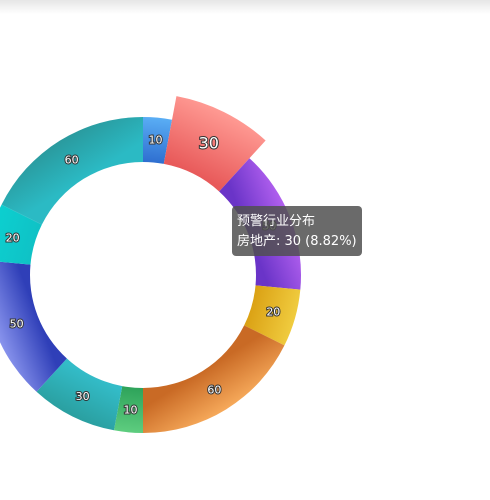 The image size is (490, 500). Describe the element at coordinates (297, 231) in the screenshot. I see `chart-tooltip: 预警行业分布 房地产: 30 (8.82%)` at that location.